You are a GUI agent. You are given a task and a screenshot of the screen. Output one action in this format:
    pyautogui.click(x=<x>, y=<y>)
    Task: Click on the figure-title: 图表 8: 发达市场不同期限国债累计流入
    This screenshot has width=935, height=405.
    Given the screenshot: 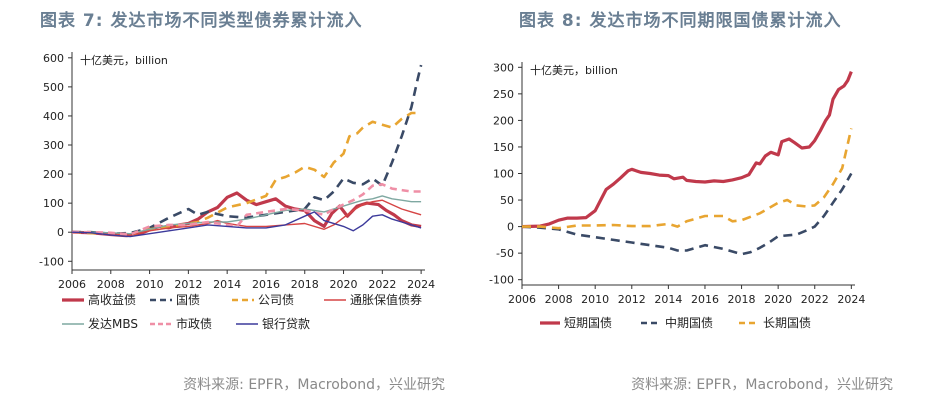 What is the action you would take?
    pyautogui.click(x=680, y=21)
    